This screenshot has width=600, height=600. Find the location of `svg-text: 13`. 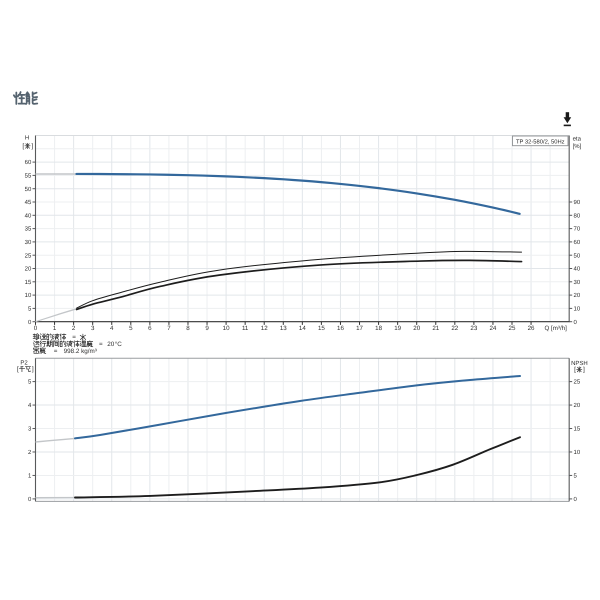

svg-text: 13 is located at coordinates (283, 328).